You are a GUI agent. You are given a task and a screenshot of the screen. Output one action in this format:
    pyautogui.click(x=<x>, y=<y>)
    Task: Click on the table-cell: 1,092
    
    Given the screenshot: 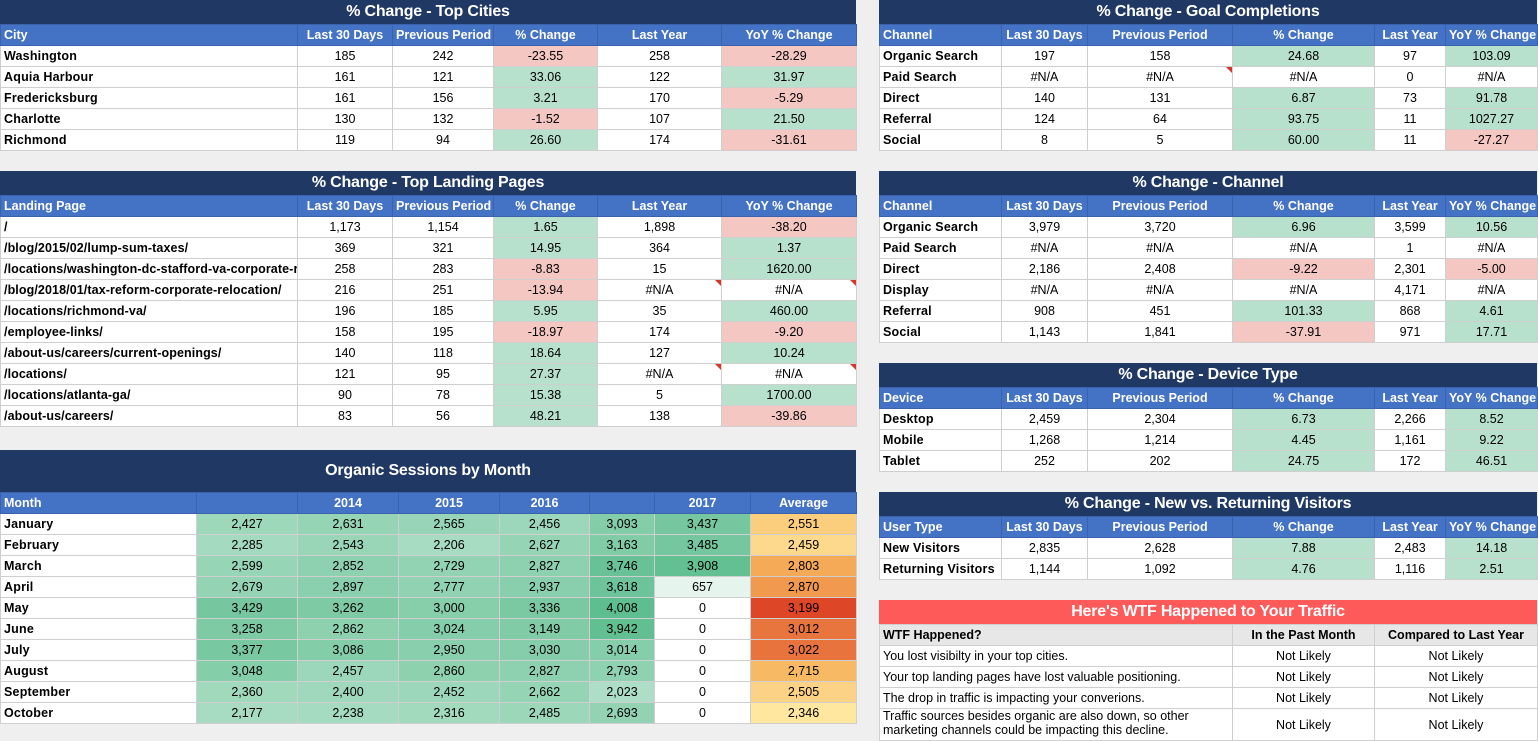 What is the action you would take?
    pyautogui.click(x=1160, y=569)
    